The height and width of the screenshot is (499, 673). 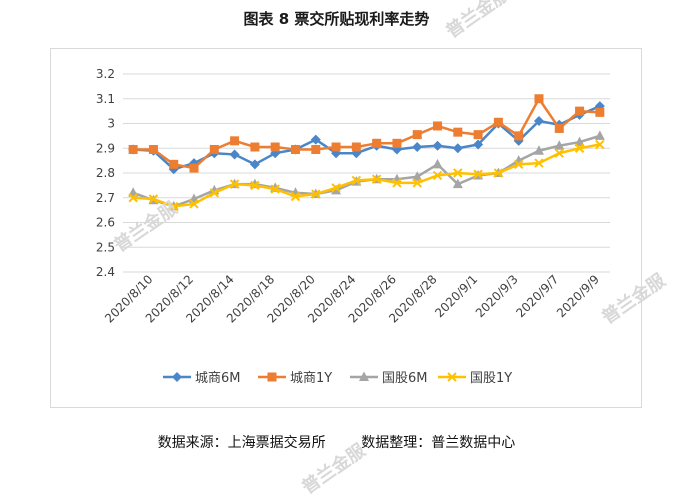 I want to click on legend-item: 国股1Y, so click(x=475, y=378).